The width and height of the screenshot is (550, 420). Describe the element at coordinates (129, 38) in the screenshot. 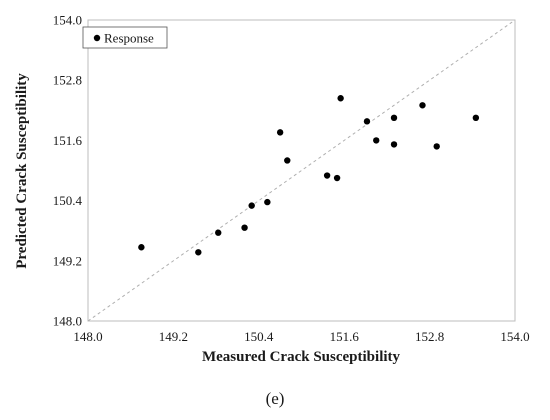

I see `legend-label: Response` at that location.